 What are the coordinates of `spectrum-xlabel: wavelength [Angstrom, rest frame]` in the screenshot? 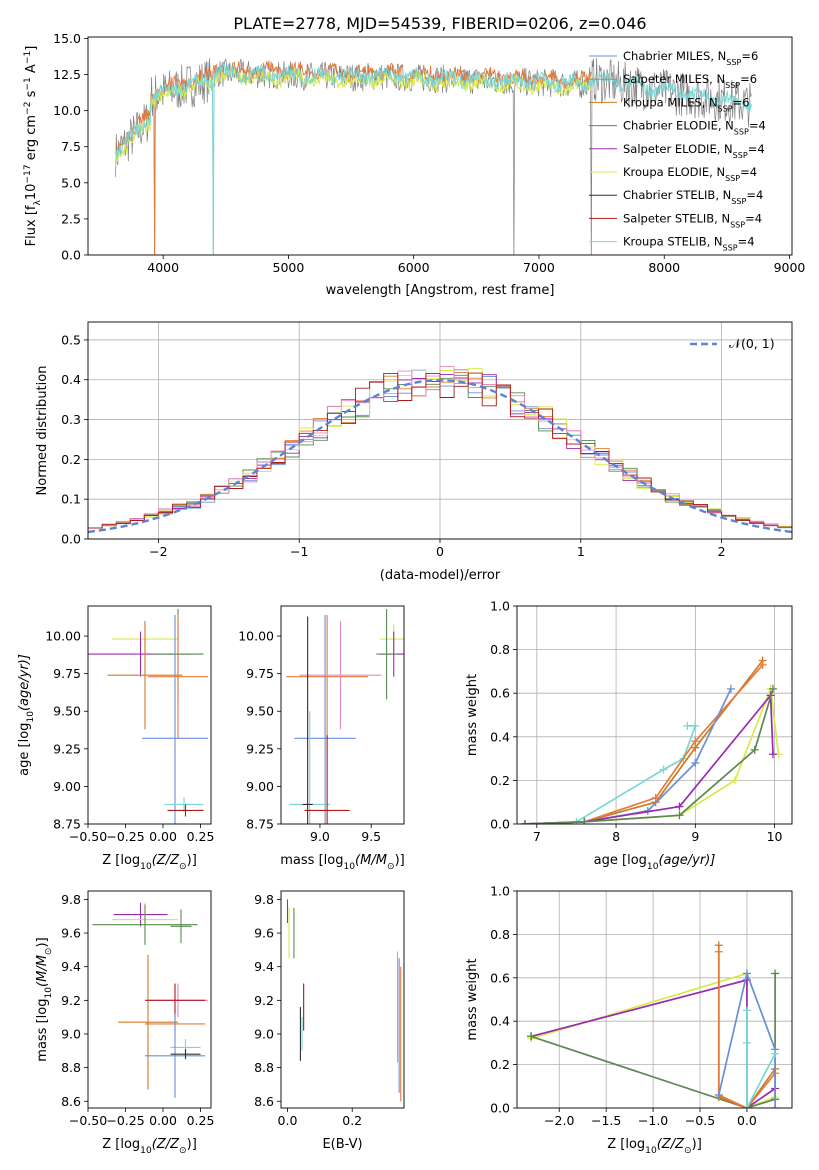 It's located at (440, 290).